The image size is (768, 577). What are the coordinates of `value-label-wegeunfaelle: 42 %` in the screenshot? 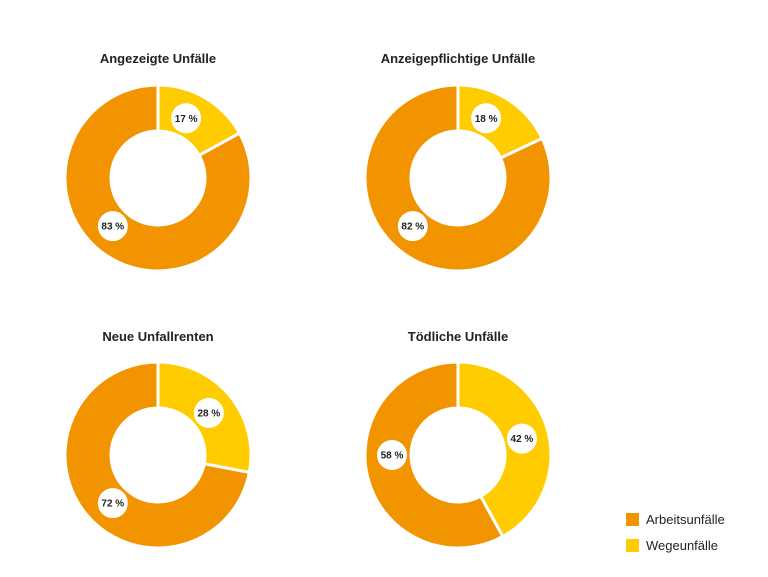 It's located at (522, 439).